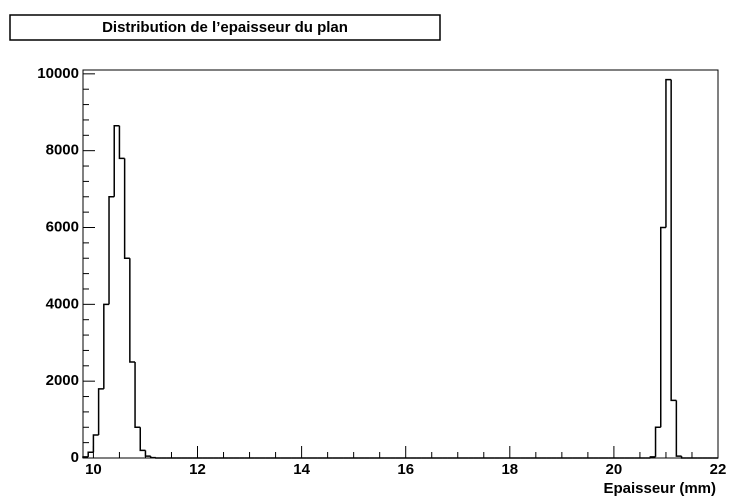  I want to click on y-tick-label: 0, so click(75, 457).